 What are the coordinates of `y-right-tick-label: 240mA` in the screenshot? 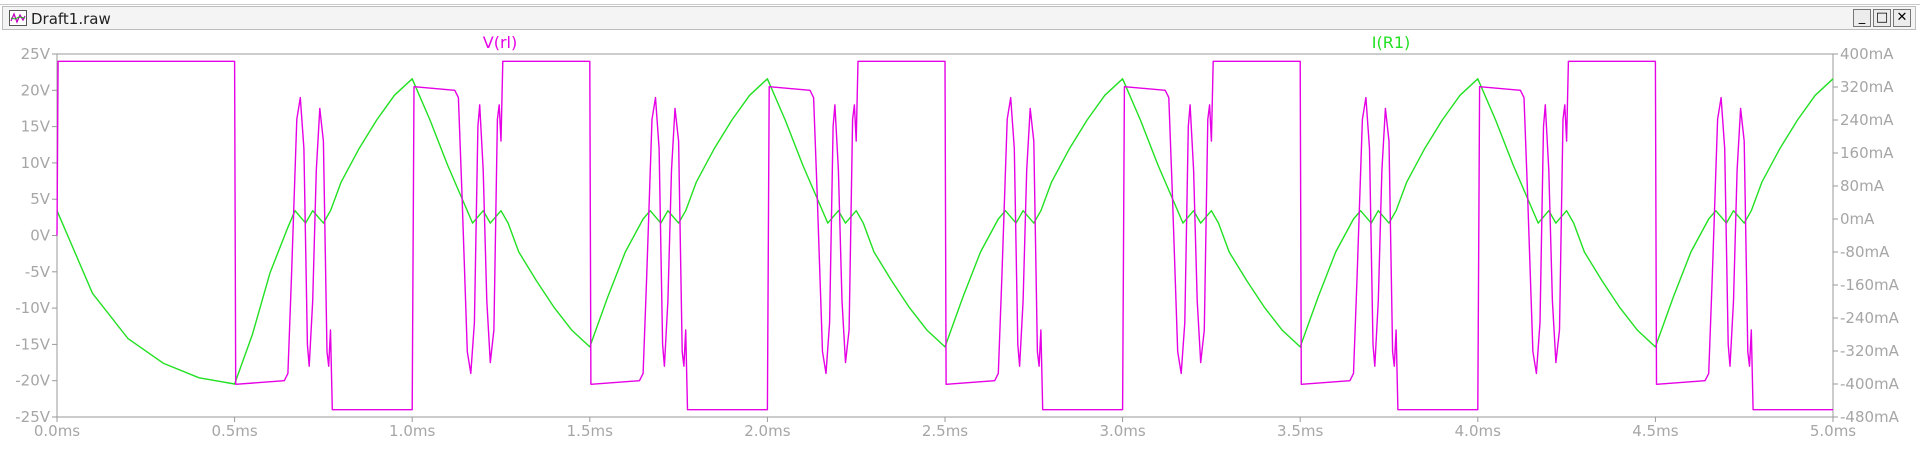 It's located at (1867, 120).